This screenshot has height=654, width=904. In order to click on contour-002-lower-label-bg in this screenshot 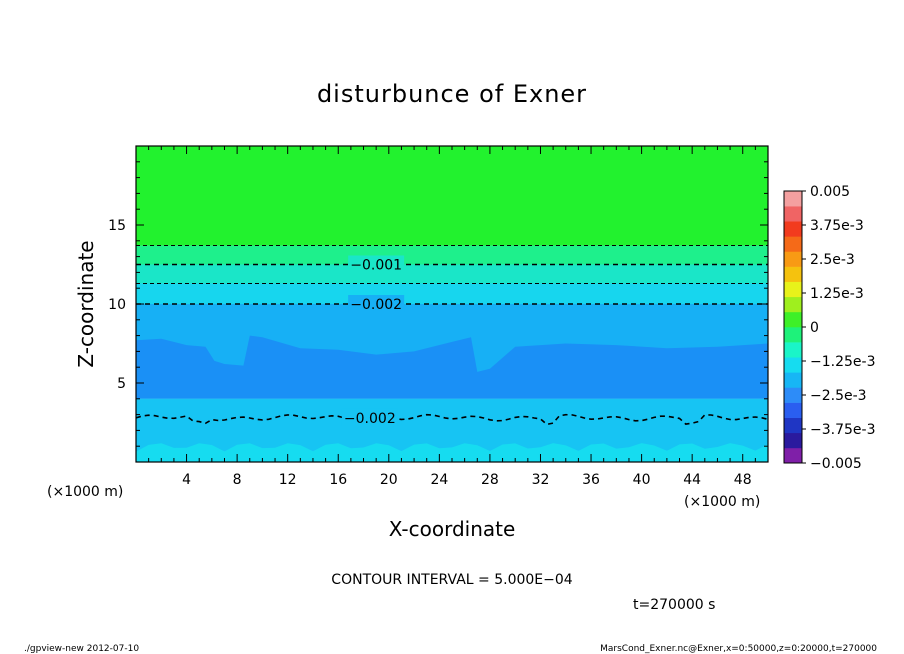, I will do `click(369, 417)`.